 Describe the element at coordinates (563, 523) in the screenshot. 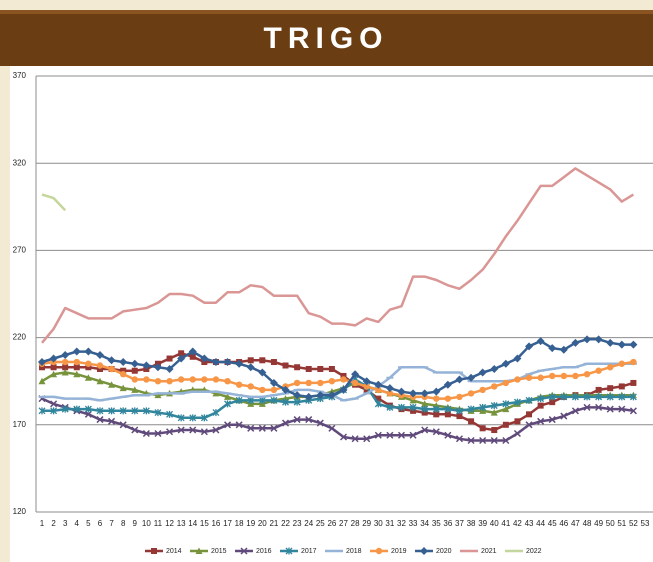

I see `x-tick-label: 46` at that location.